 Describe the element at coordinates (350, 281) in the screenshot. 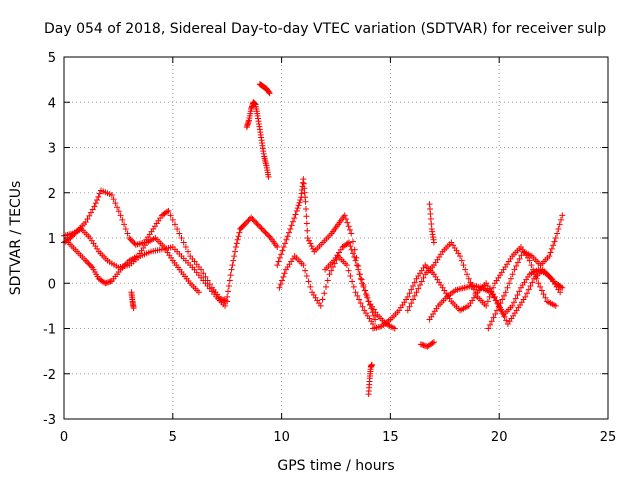

I see `series-track-i` at that location.